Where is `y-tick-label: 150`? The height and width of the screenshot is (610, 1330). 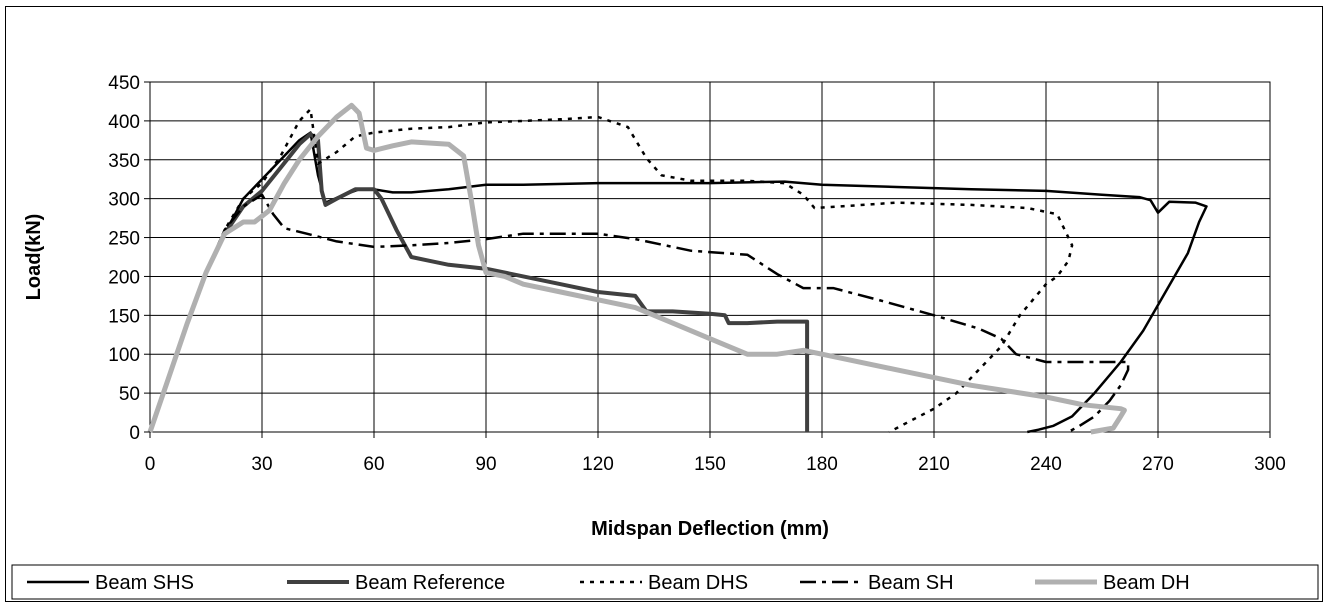
y-tick-label: 150 is located at coordinates (124, 316).